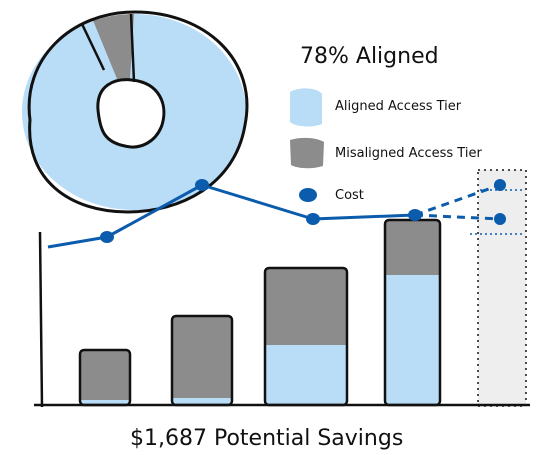  What do you see at coordinates (41, 319) in the screenshot?
I see `y-axis` at bounding box center [41, 319].